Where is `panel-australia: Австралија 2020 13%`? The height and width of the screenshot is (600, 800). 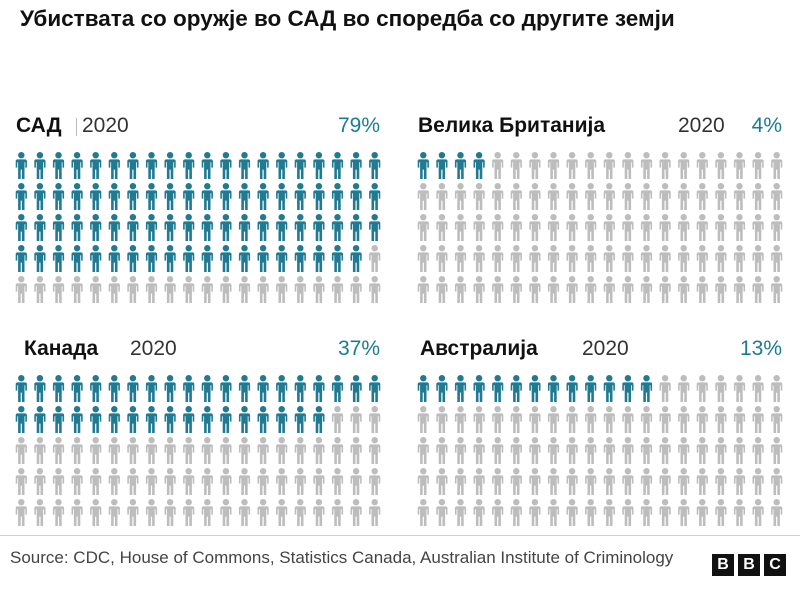
panel-australia: Австралија 2020 13% is located at coordinates (599, 430).